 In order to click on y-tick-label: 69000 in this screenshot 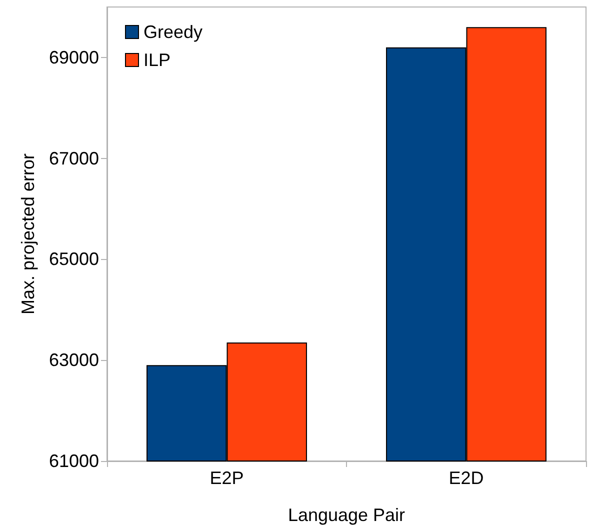, I will do `click(73, 57)`.